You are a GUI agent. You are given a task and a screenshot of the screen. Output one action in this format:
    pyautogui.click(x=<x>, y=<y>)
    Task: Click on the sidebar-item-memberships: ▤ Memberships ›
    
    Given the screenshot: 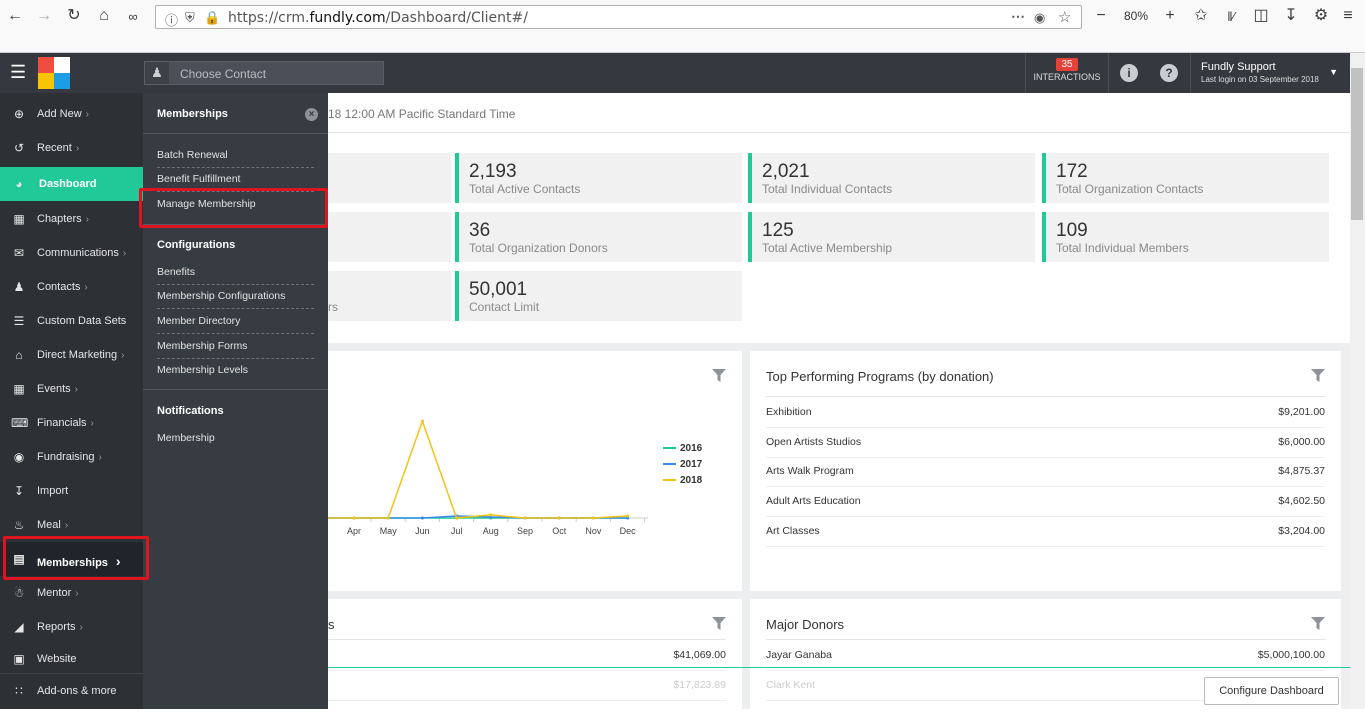 What is the action you would take?
    pyautogui.click(x=71, y=559)
    